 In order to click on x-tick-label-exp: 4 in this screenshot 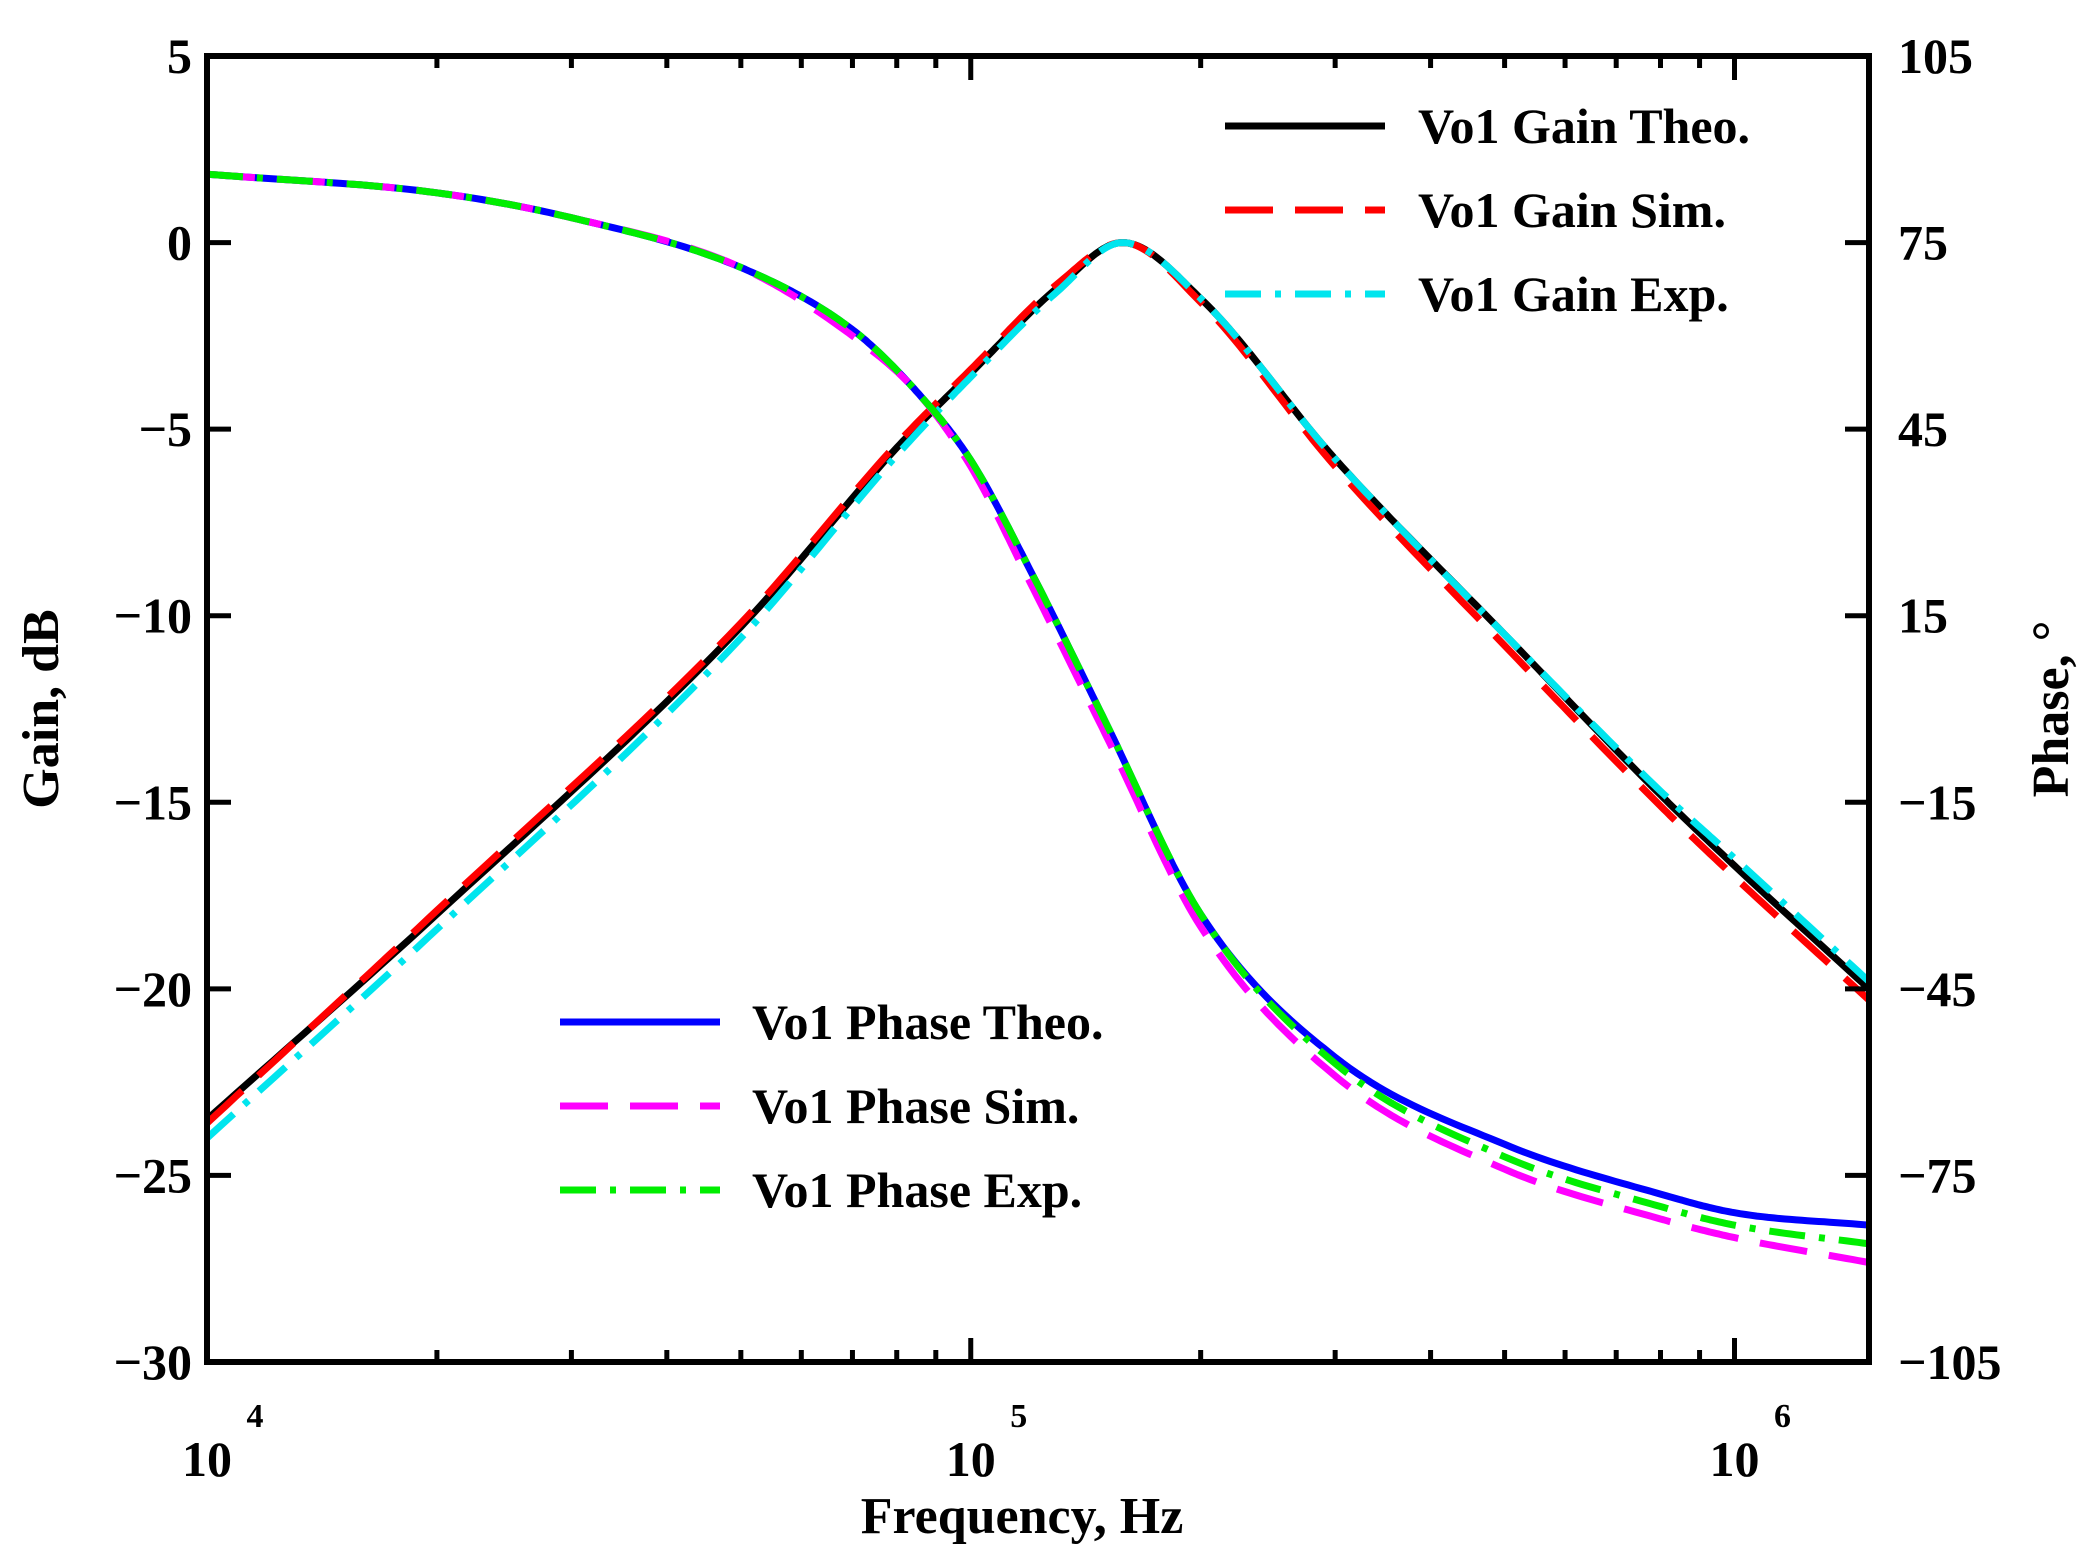, I will do `click(255, 1416)`.